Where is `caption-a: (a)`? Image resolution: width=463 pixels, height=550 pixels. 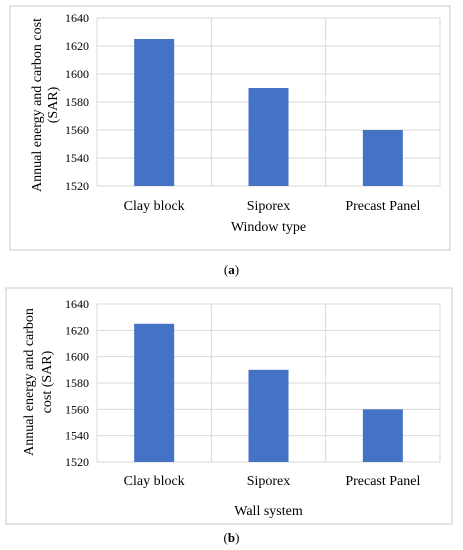 caption-a: (a) is located at coordinates (231, 269).